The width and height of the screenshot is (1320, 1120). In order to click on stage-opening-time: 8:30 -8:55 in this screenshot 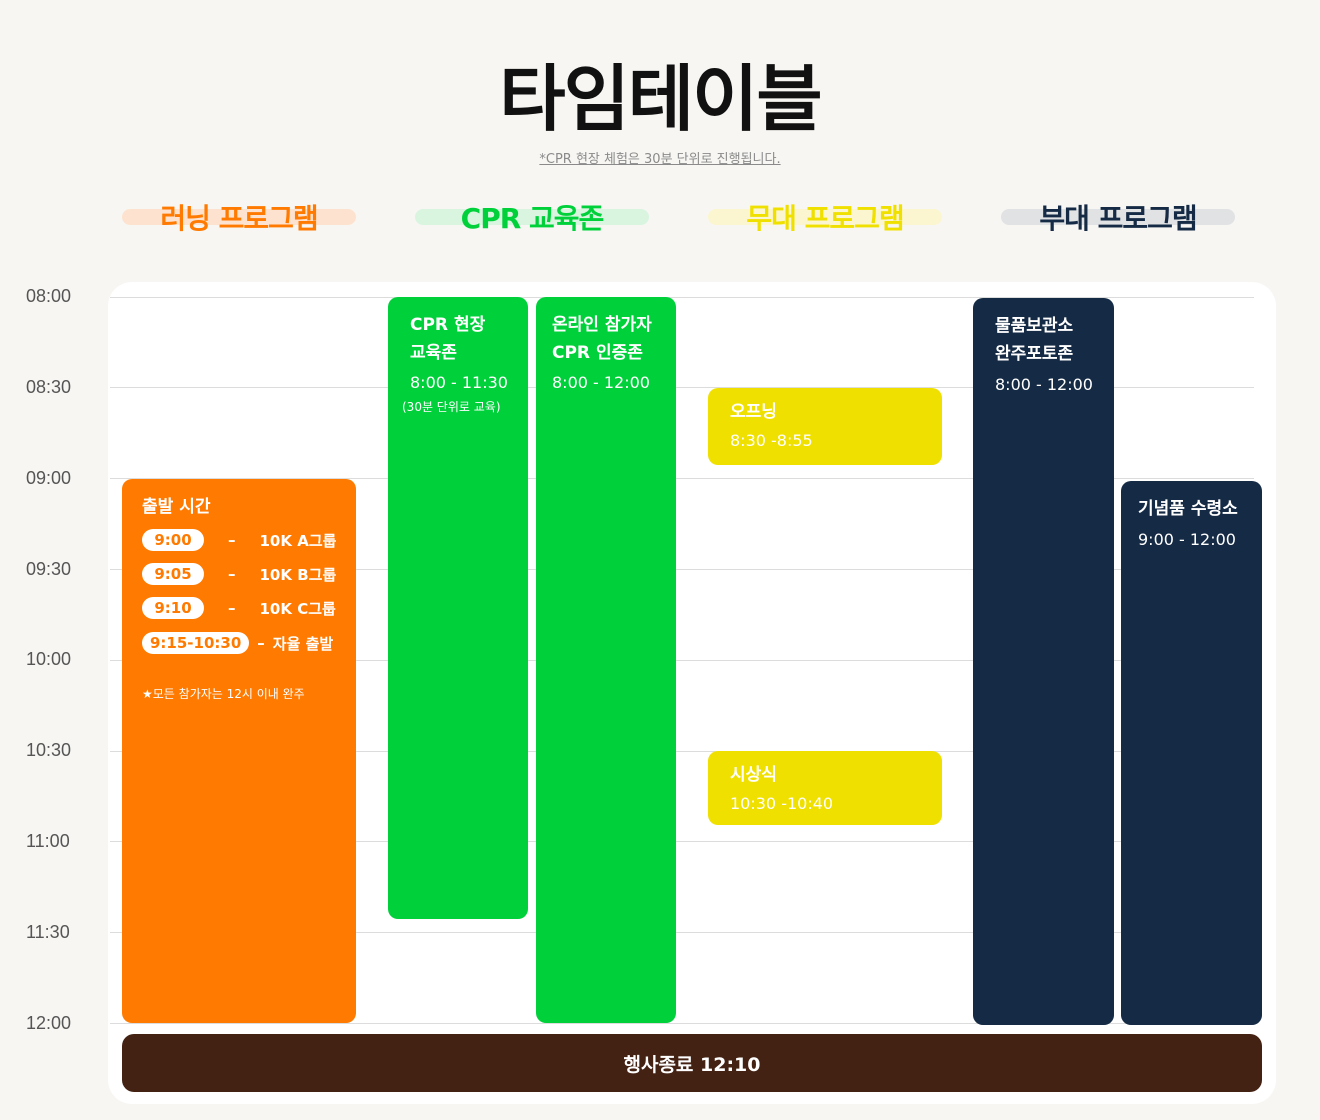, I will do `click(771, 440)`.